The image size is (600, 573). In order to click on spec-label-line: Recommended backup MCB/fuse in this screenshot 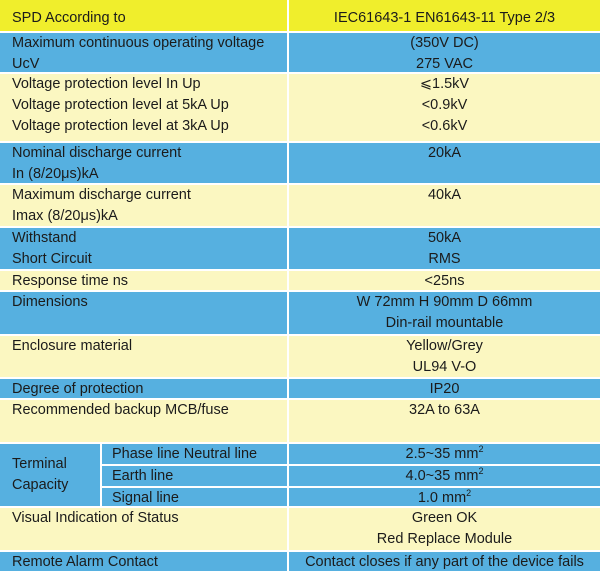, I will do `click(120, 410)`.